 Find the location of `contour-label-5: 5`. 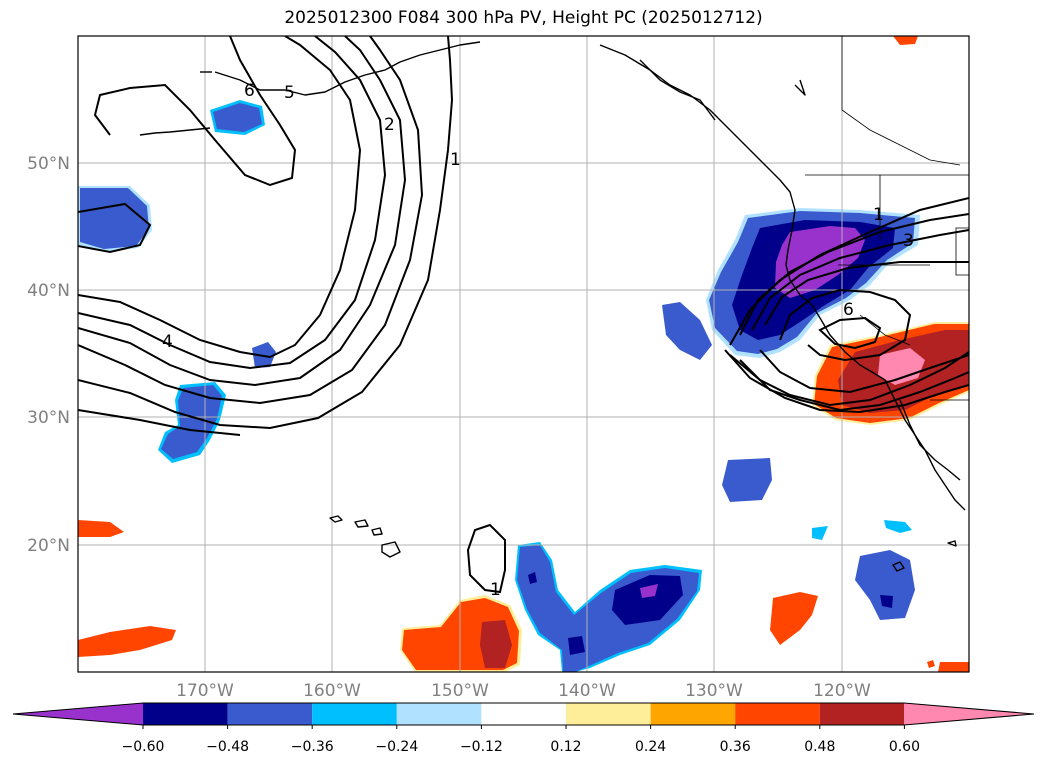

contour-label-5: 5 is located at coordinates (289, 93).